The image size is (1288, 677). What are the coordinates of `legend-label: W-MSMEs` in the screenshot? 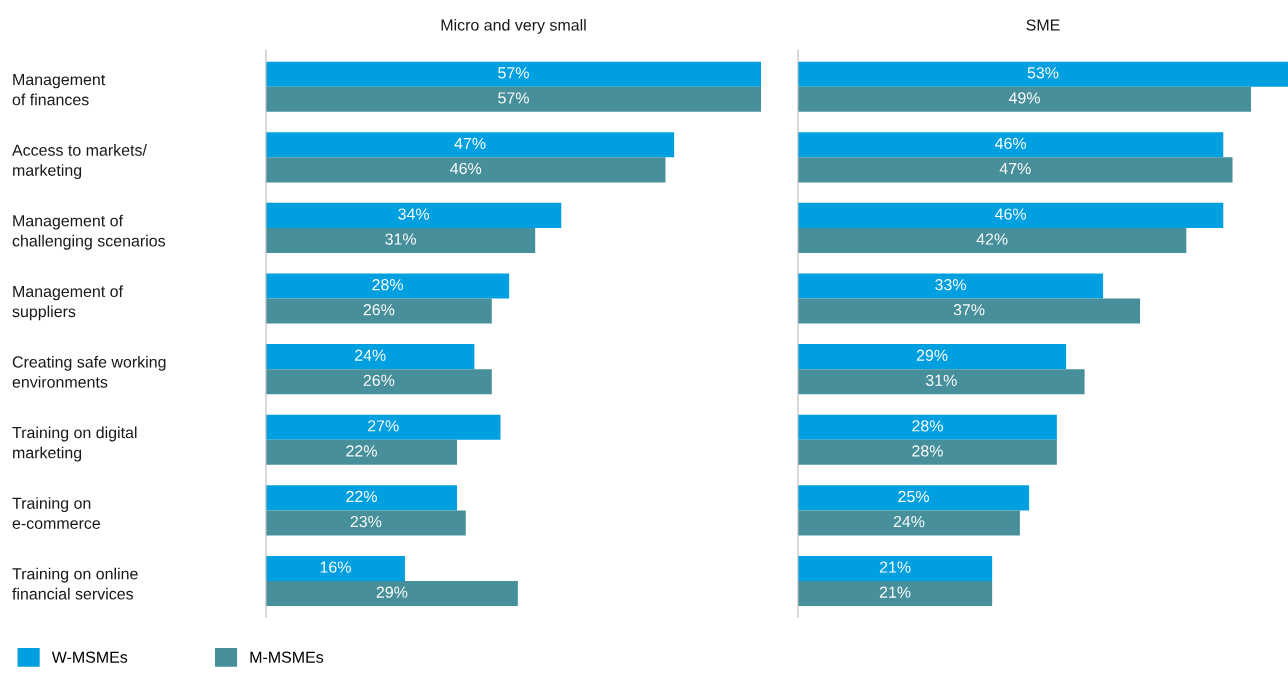 It's located at (89, 657).